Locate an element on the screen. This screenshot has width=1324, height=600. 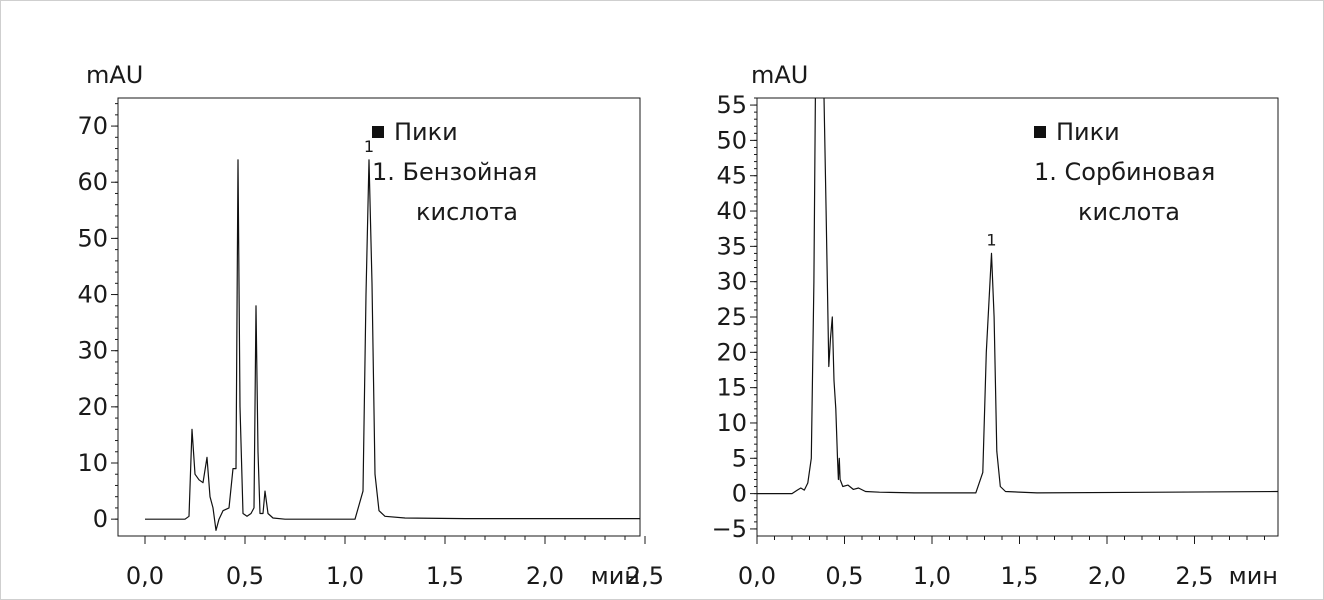
y-tick-label: −5 is located at coordinates (729, 529).